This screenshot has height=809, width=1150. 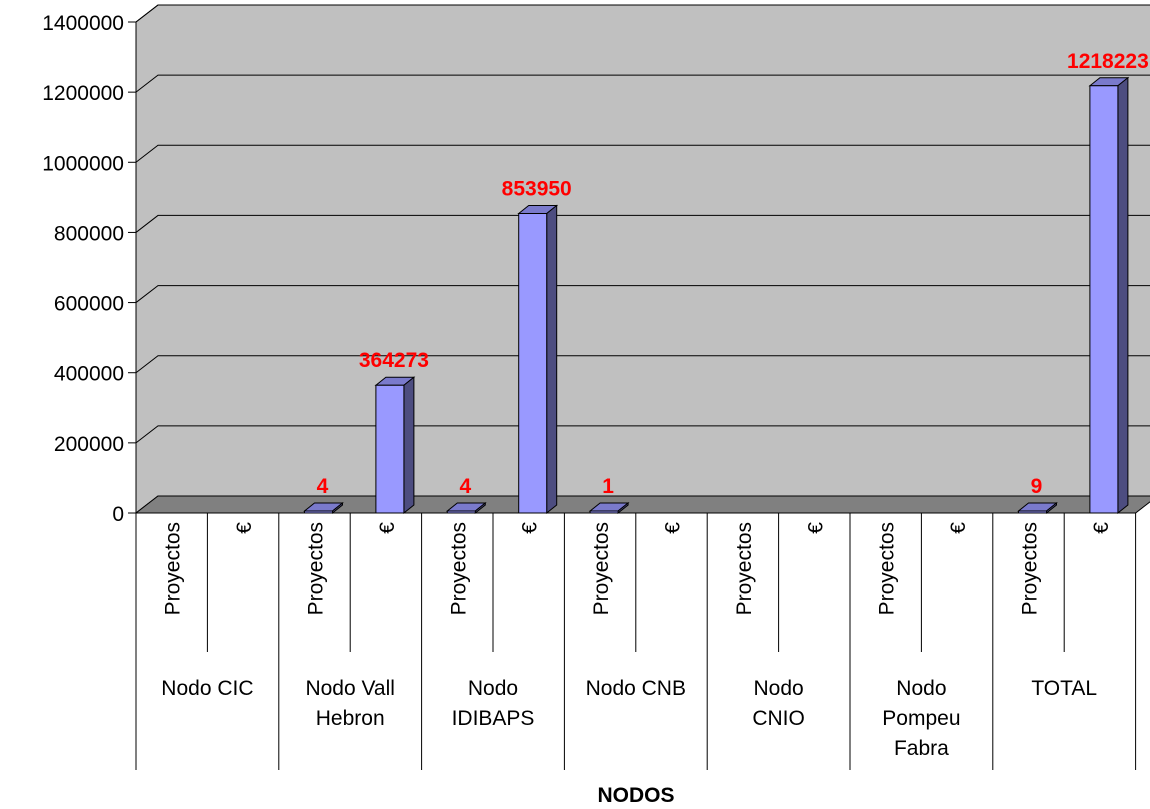 I want to click on data-label: 1, so click(x=608, y=486).